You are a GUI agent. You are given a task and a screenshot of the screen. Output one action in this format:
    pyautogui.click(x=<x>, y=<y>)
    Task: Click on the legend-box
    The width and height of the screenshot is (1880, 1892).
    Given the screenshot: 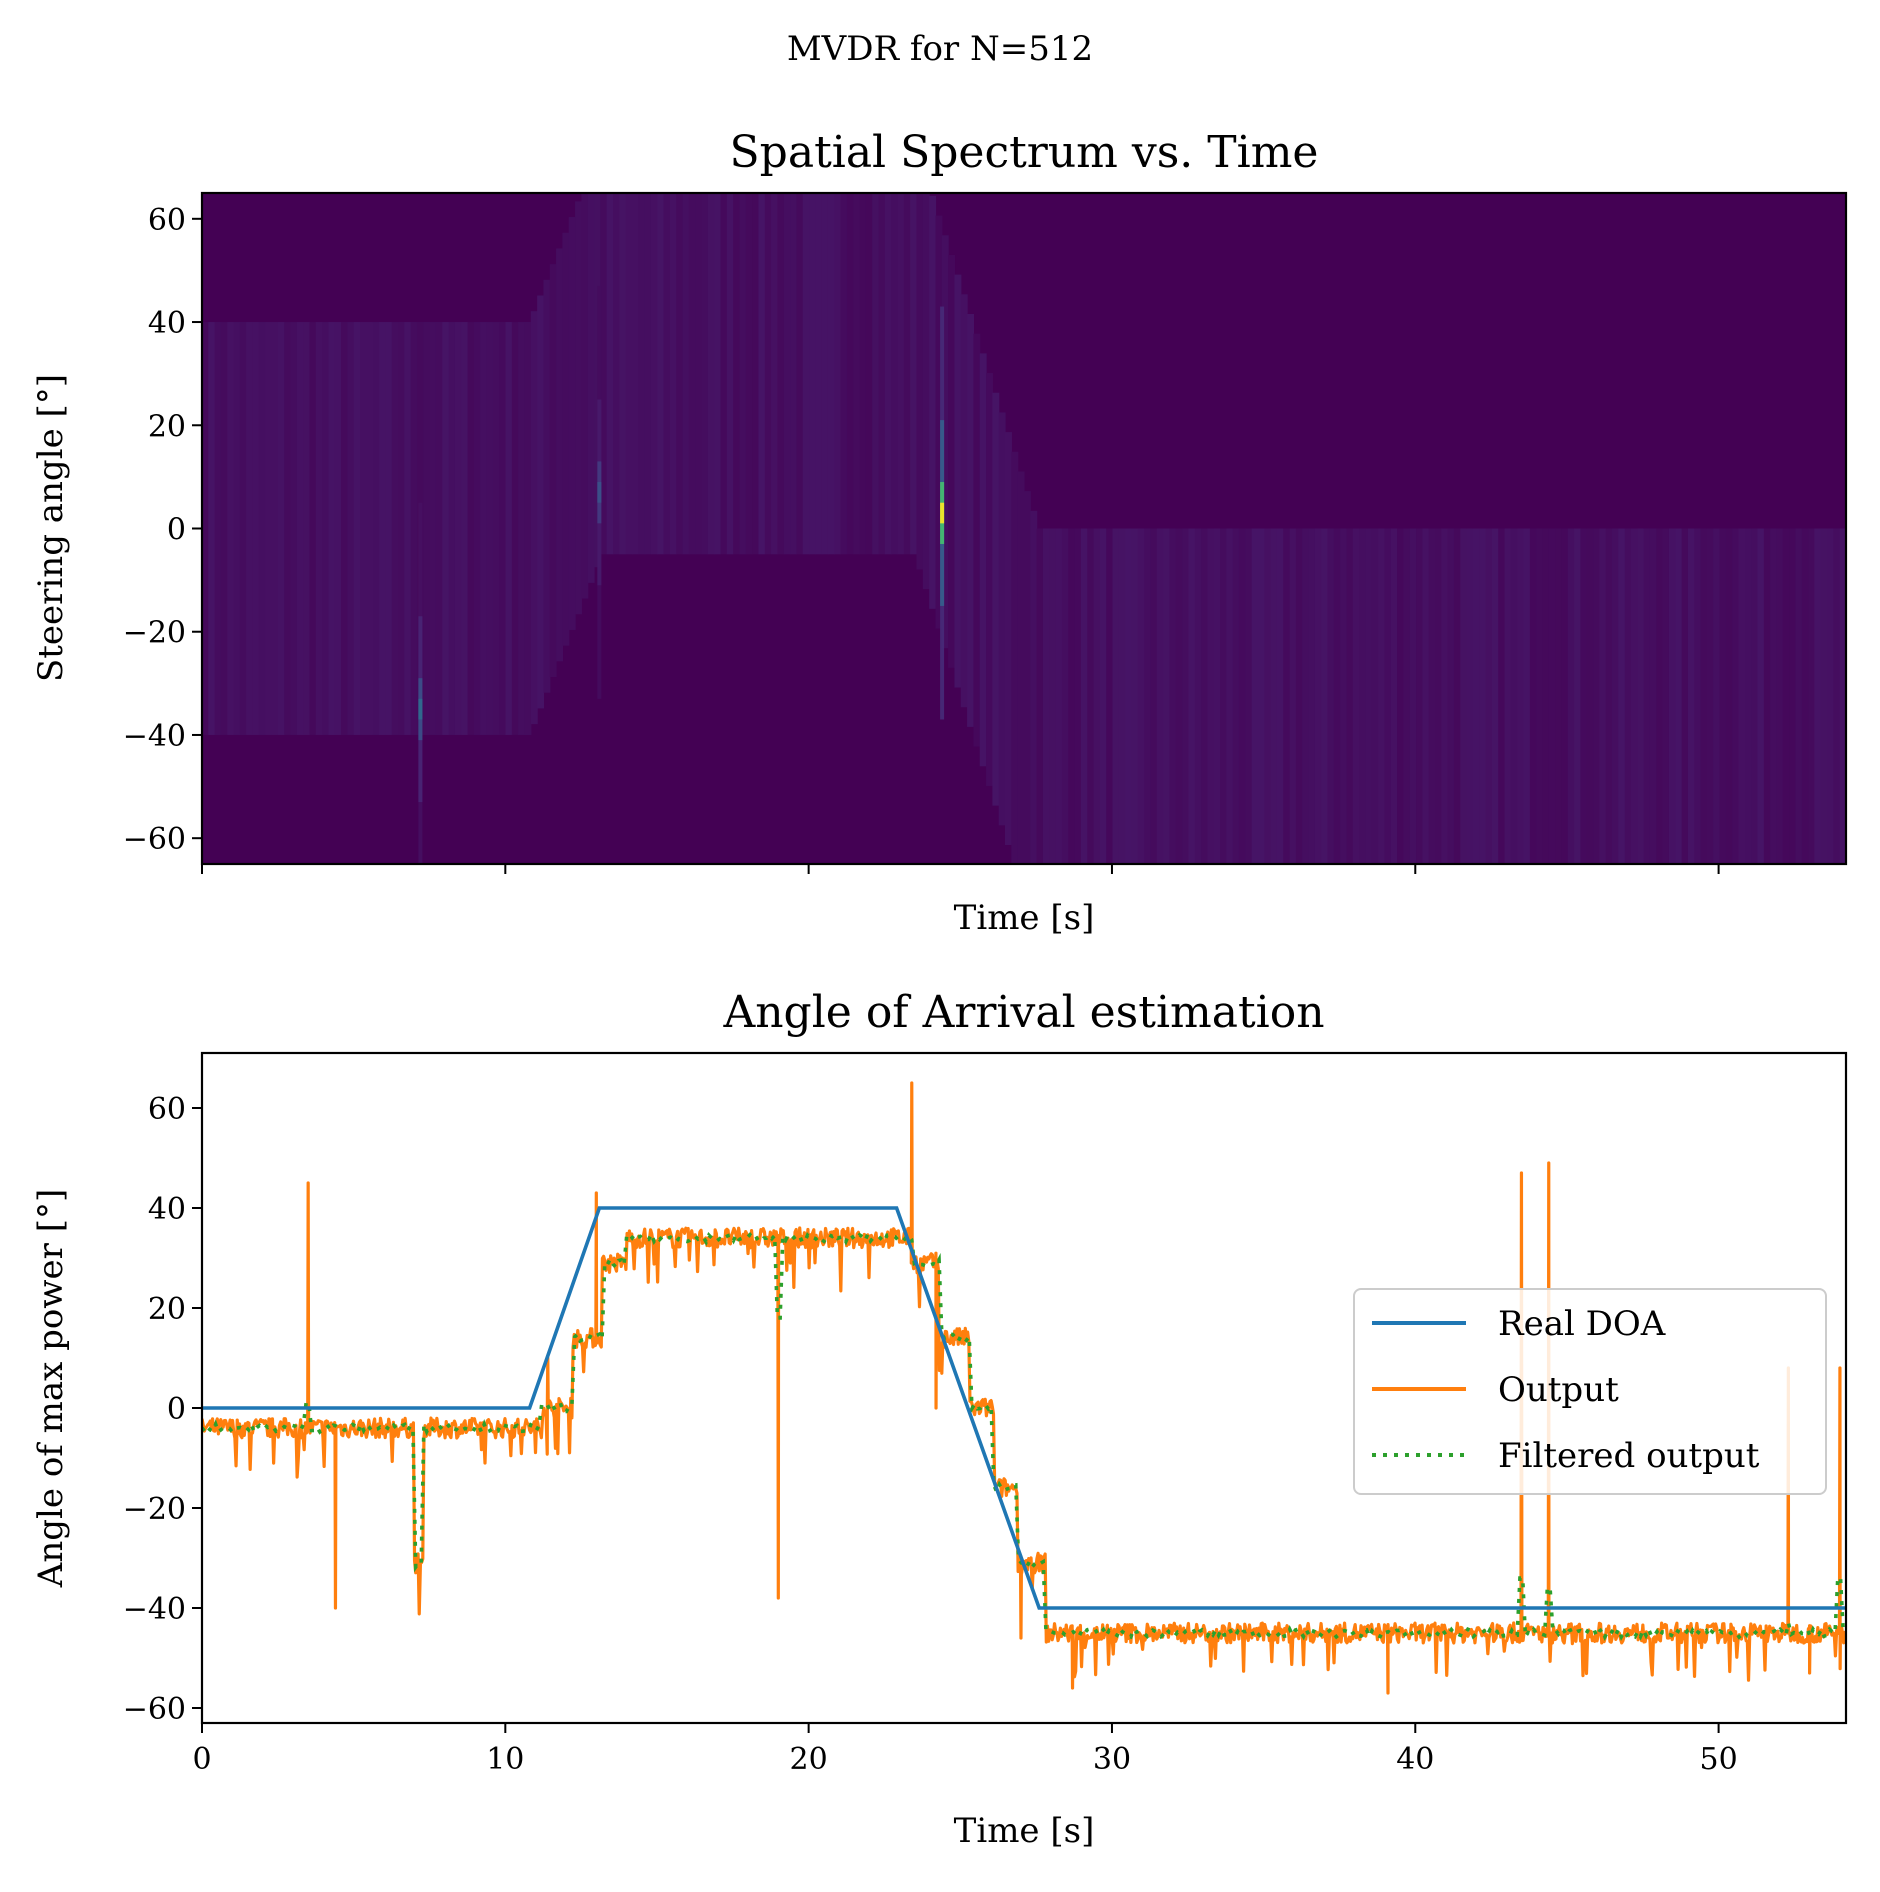 What is the action you would take?
    pyautogui.click(x=1590, y=1391)
    